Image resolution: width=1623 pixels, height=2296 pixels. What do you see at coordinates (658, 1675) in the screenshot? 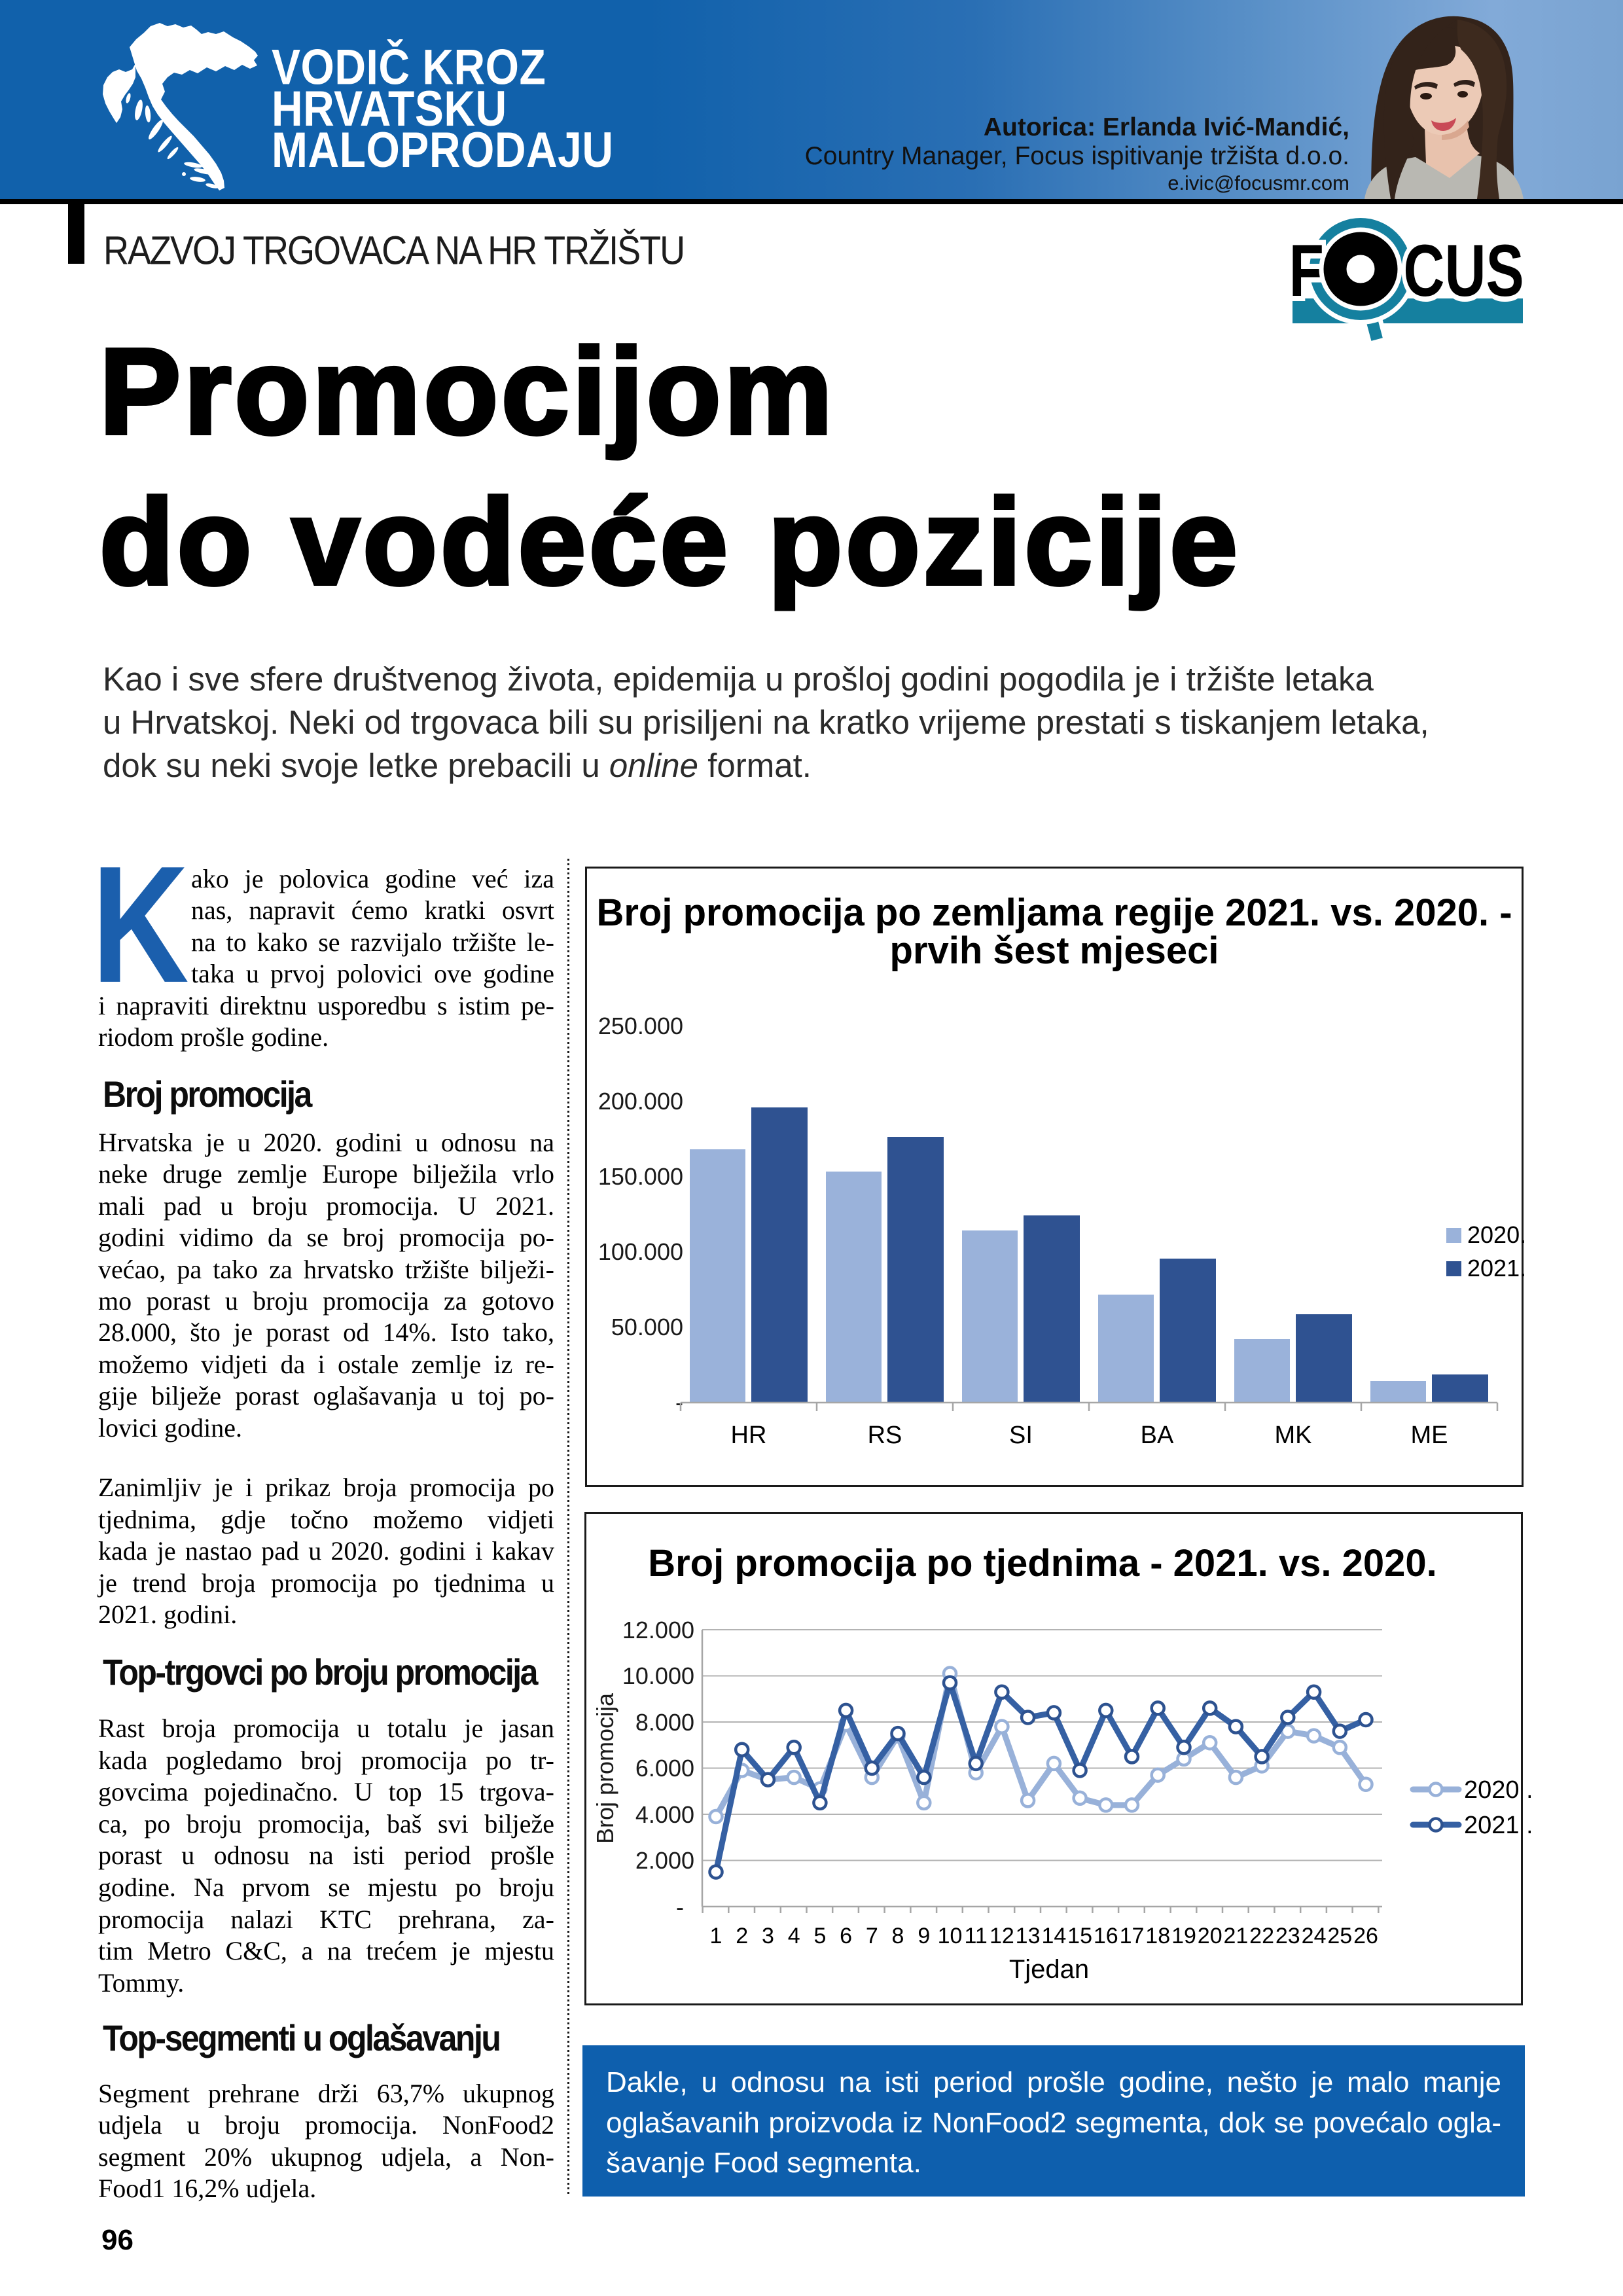
I see `svg-text: 10.000` at bounding box center [658, 1675].